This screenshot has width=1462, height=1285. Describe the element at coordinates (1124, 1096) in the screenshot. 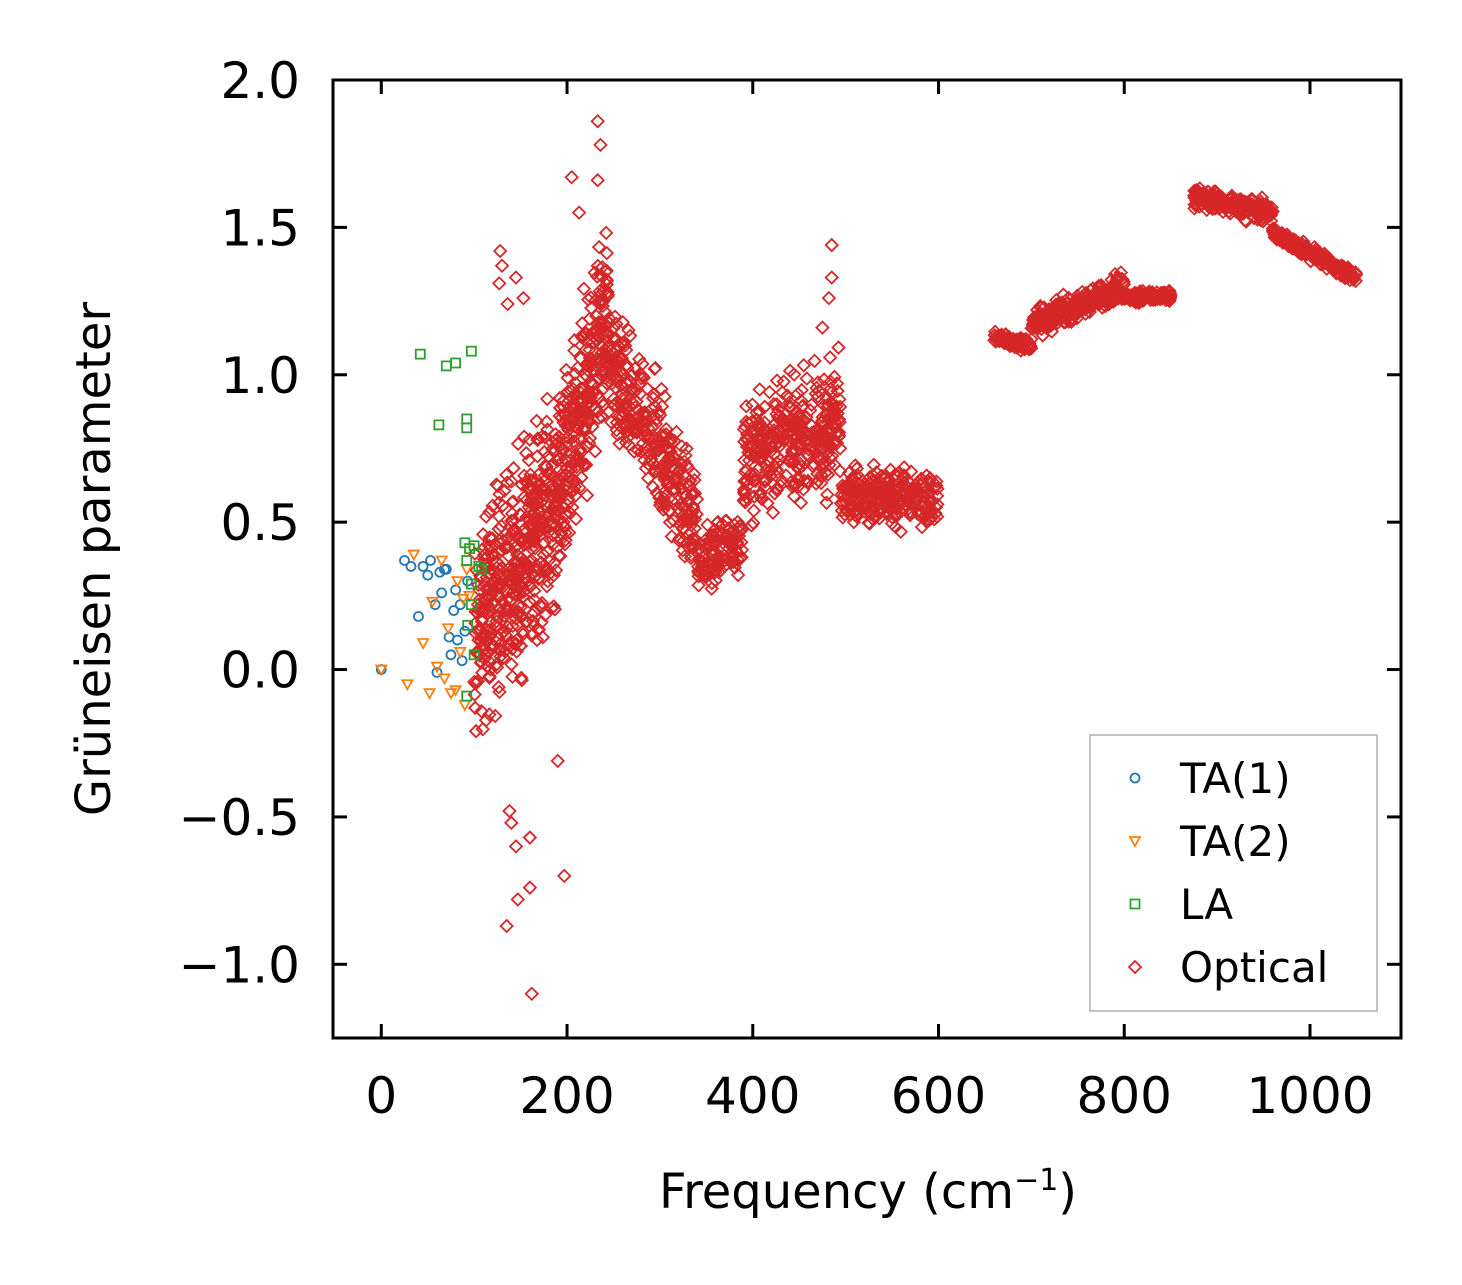

I see `x-tick-label: 800` at that location.